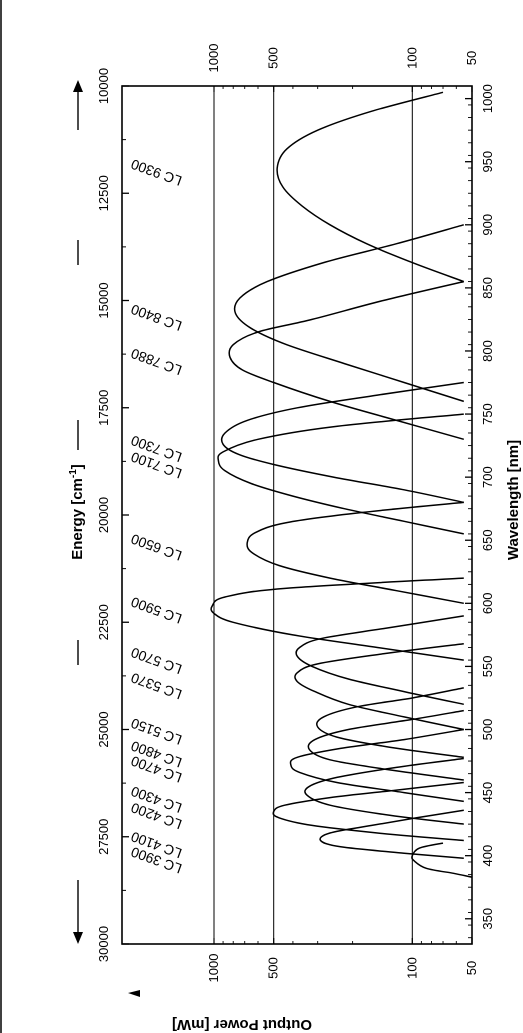 This screenshot has height=1033, width=523. Describe the element at coordinates (78, 912) in the screenshot. I see `energy-arrow-bottom` at that location.